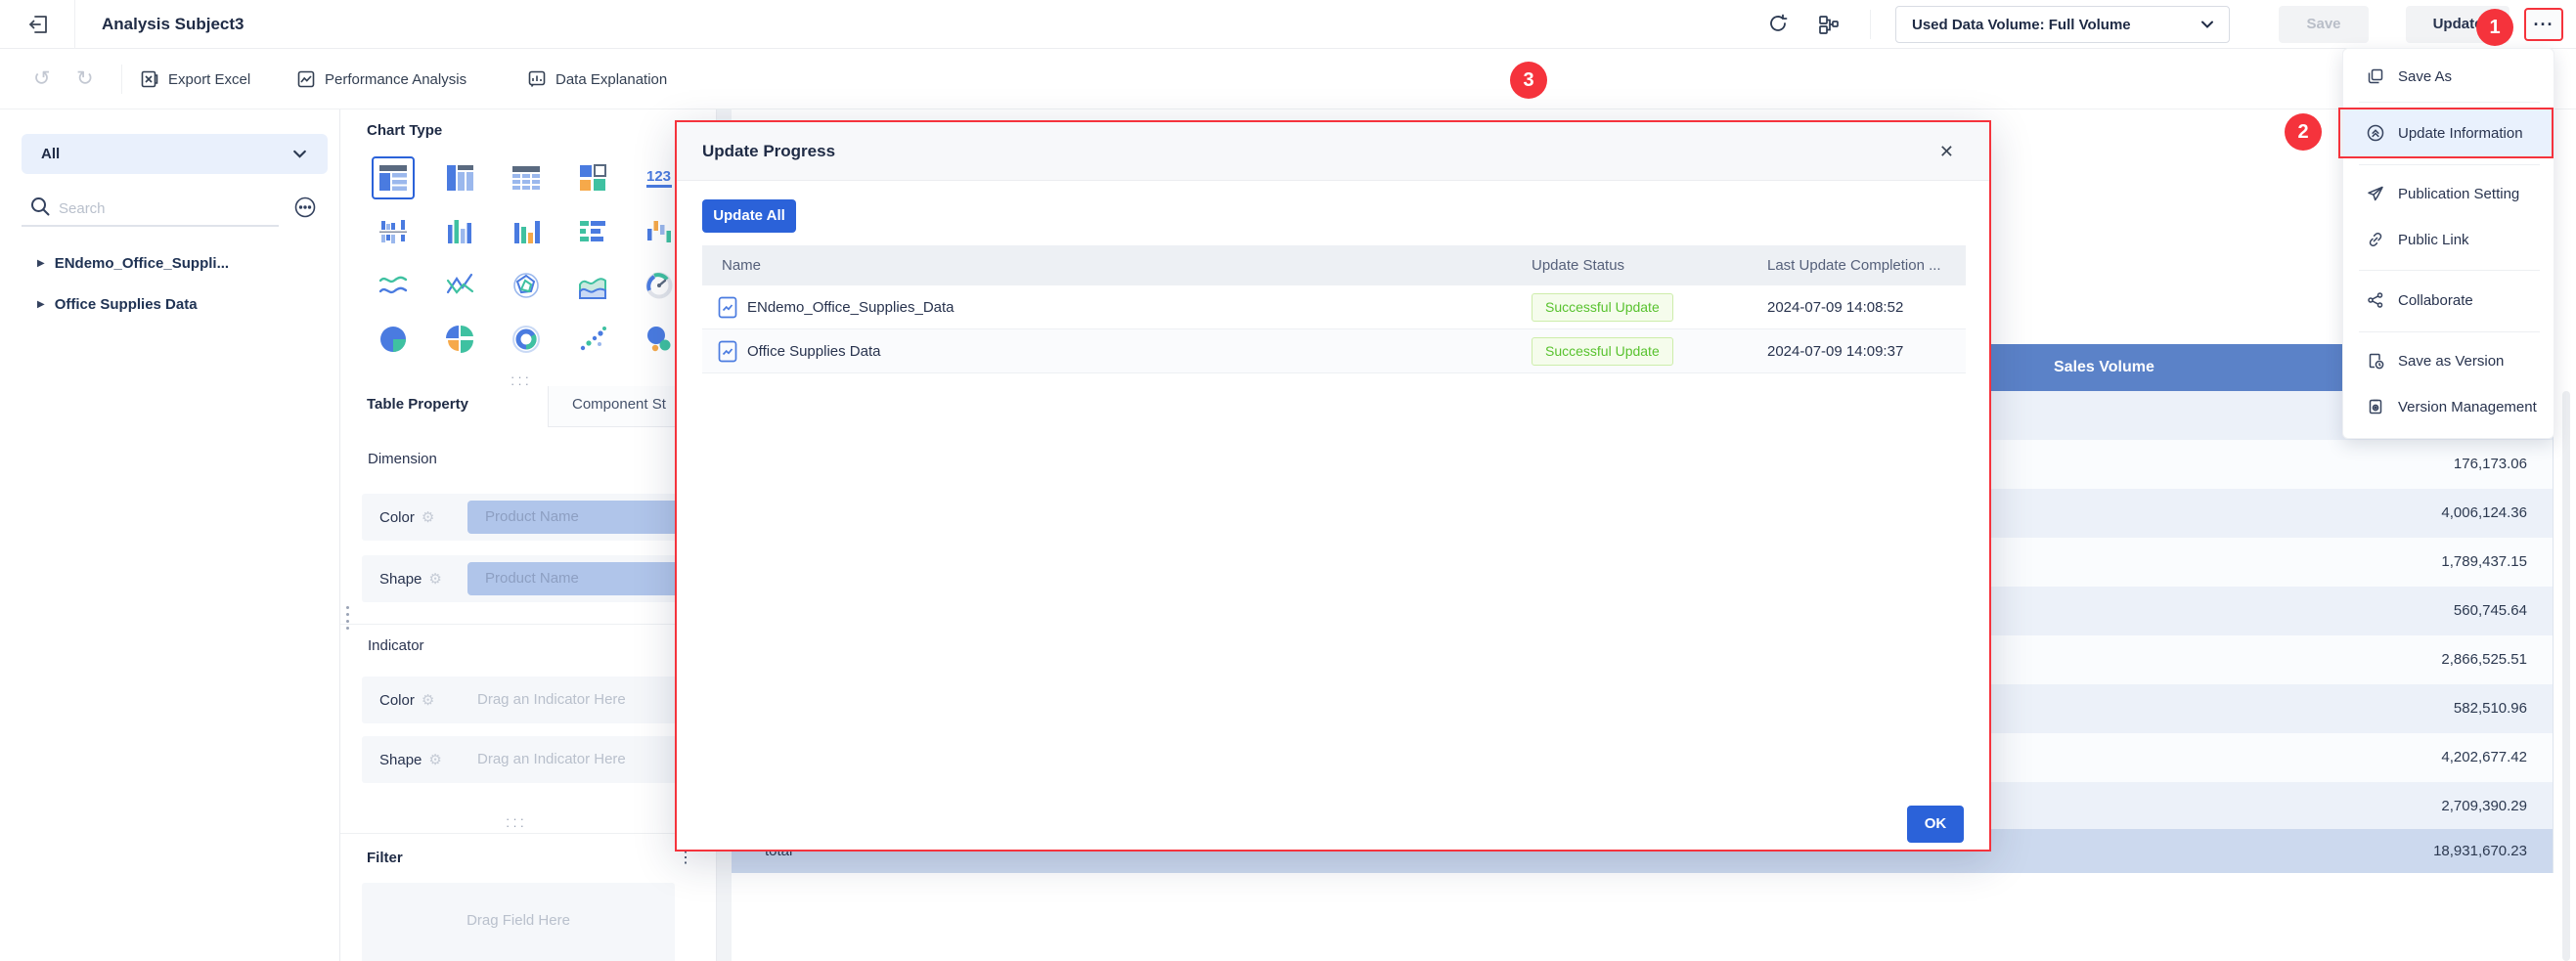 Image resolution: width=2576 pixels, height=961 pixels. What do you see at coordinates (659, 285) in the screenshot?
I see `chart-type-gauge` at bounding box center [659, 285].